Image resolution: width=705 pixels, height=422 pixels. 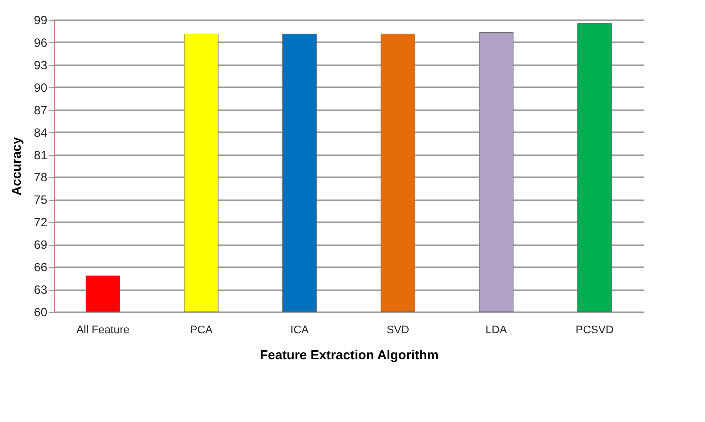 I want to click on y-tick-label: 87, so click(x=41, y=110).